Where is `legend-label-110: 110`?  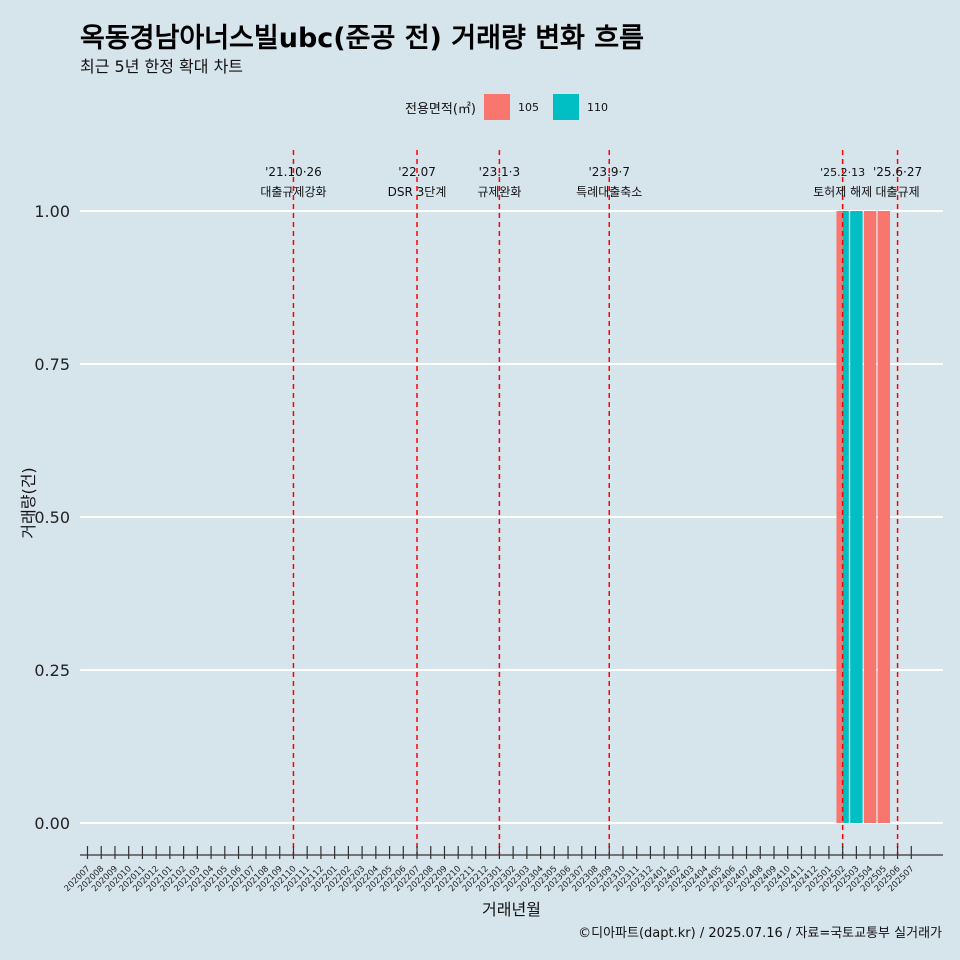
legend-label-110: 110 is located at coordinates (597, 107).